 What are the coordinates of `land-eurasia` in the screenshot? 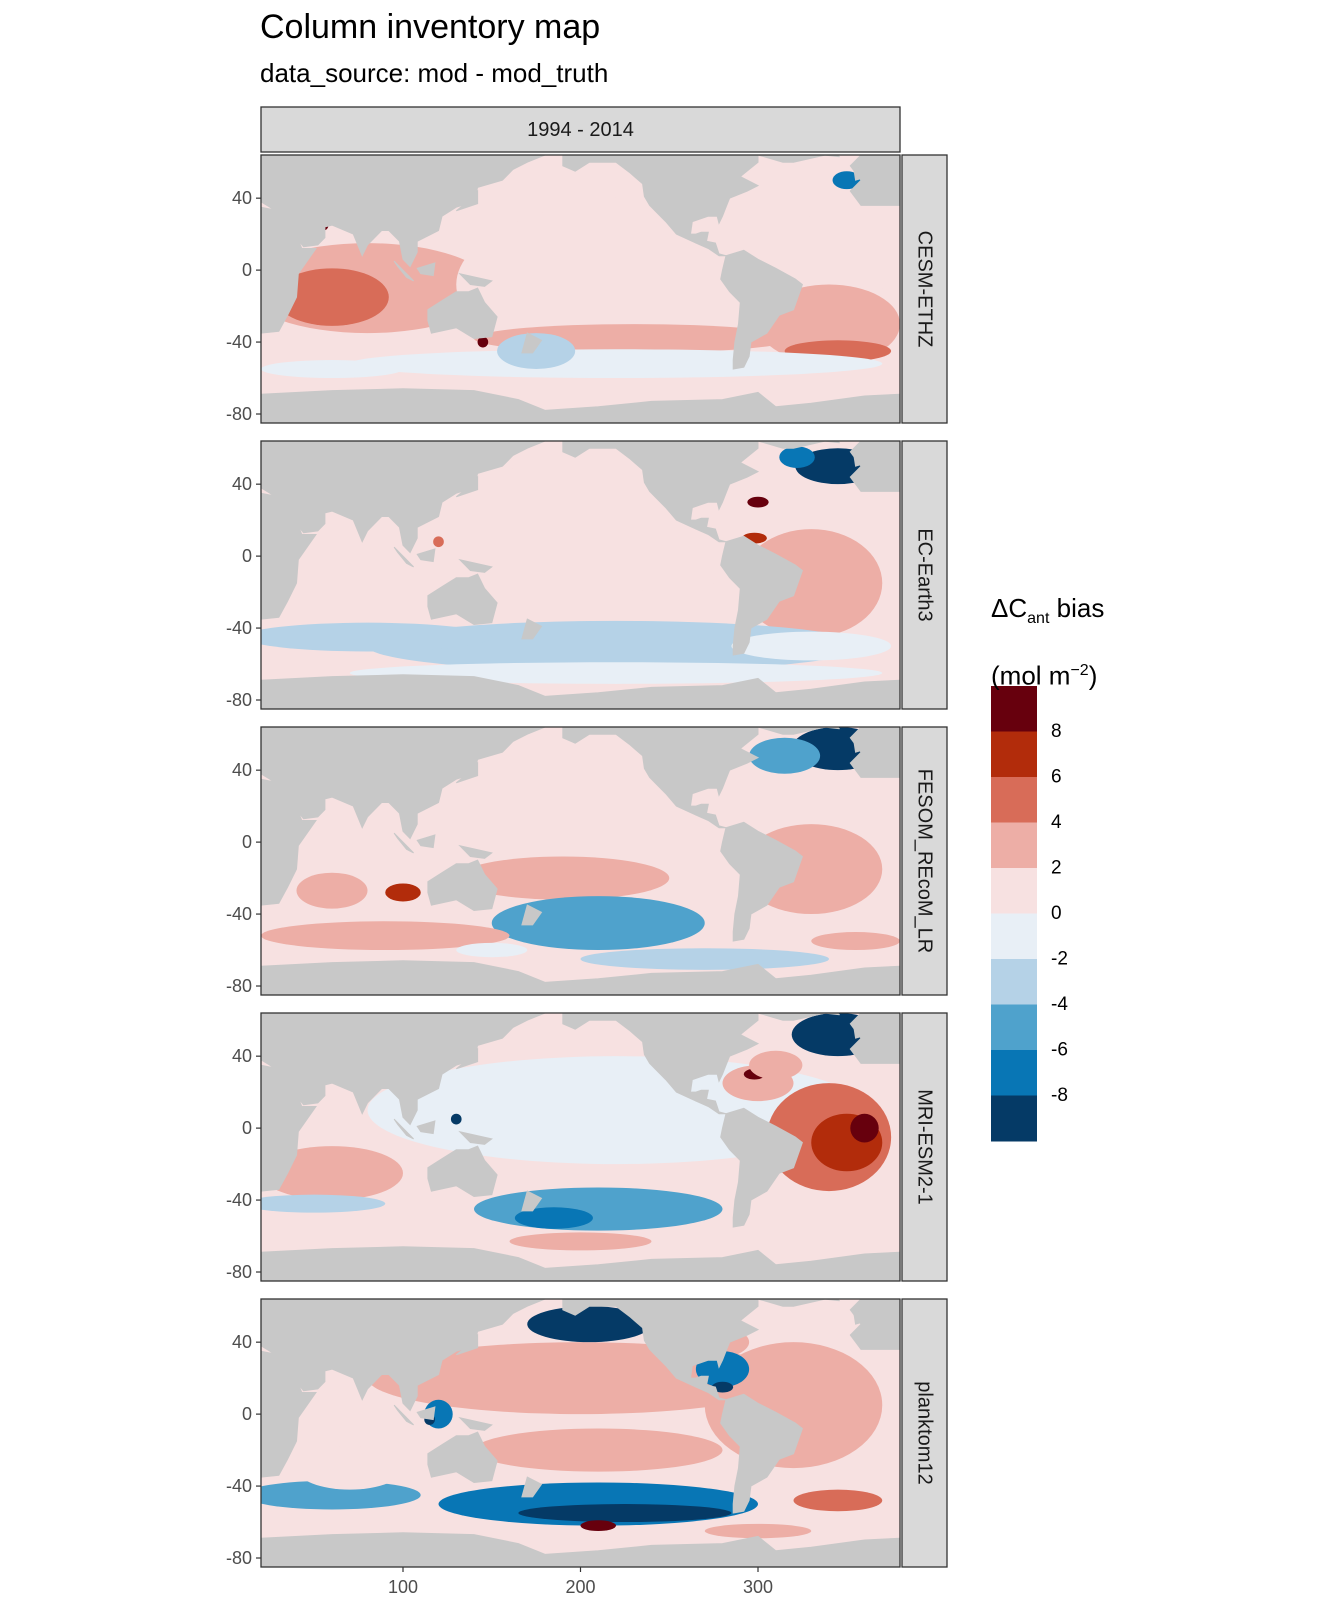 It's located at (403, 497).